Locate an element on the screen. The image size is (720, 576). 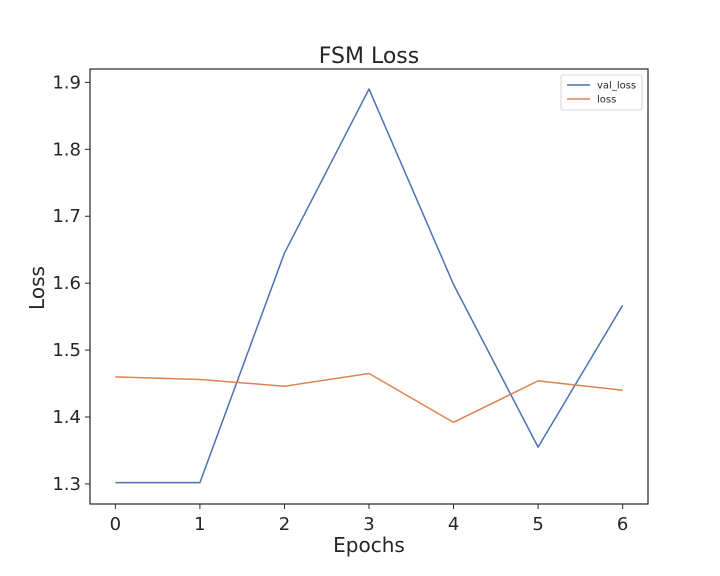
y-tick-label: 1.6 is located at coordinates (66, 283).